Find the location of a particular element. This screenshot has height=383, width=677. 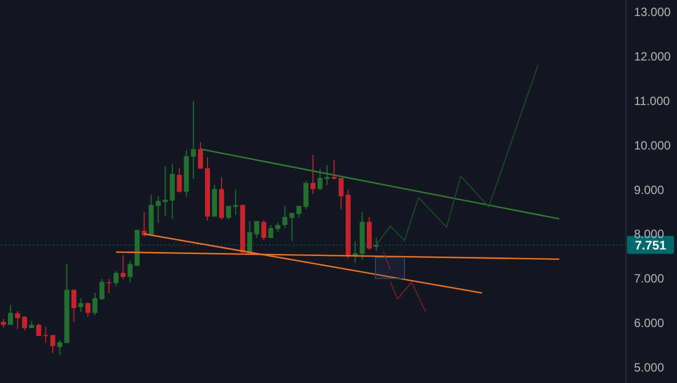

y-tick-label: 5.000 is located at coordinates (649, 367).